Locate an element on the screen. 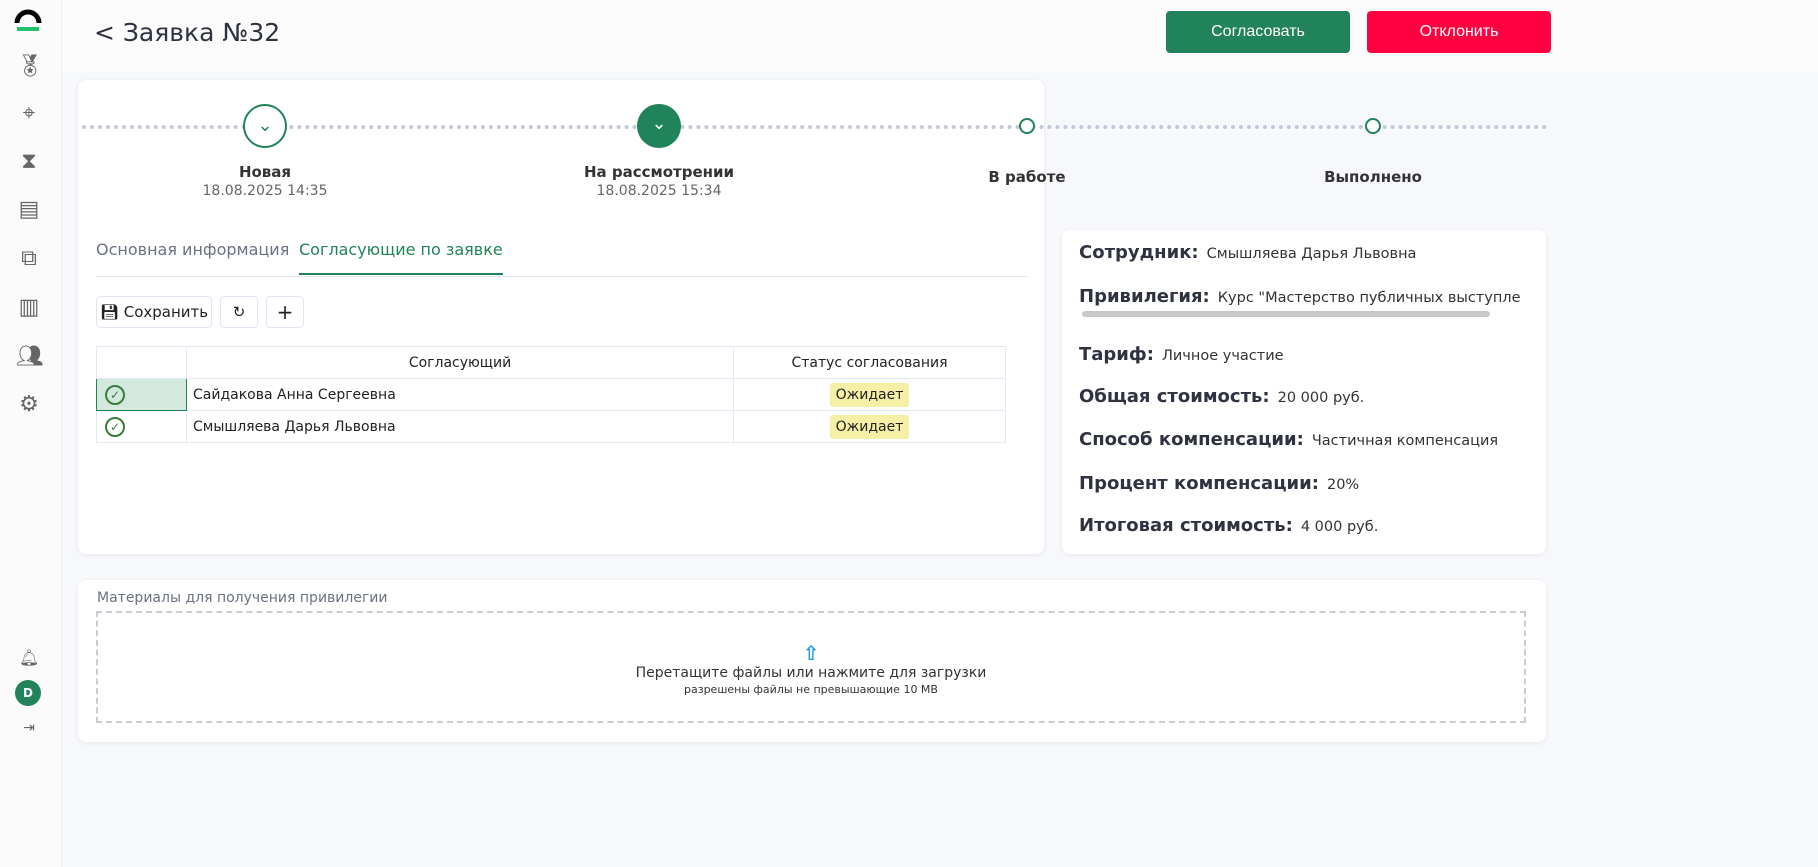 The image size is (1818, 867). collapse-icon: ⇥ is located at coordinates (29, 728).